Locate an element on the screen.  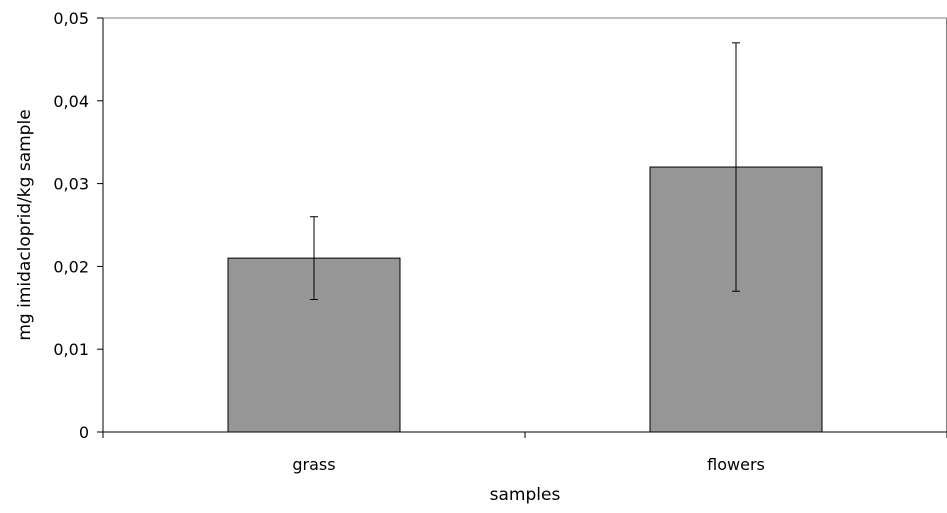
y-axis-title: mg imidacloprid/kg sample is located at coordinates (25, 224).